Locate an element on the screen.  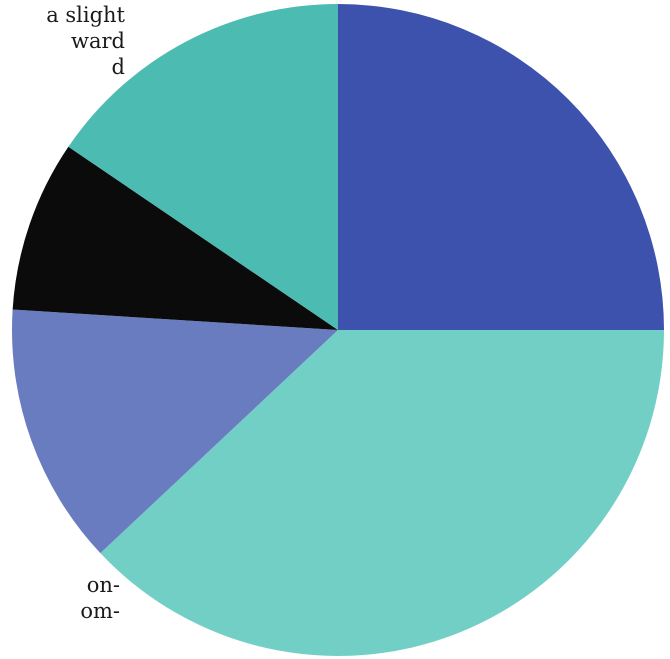
background-text-line: ward is located at coordinates (98, 41).